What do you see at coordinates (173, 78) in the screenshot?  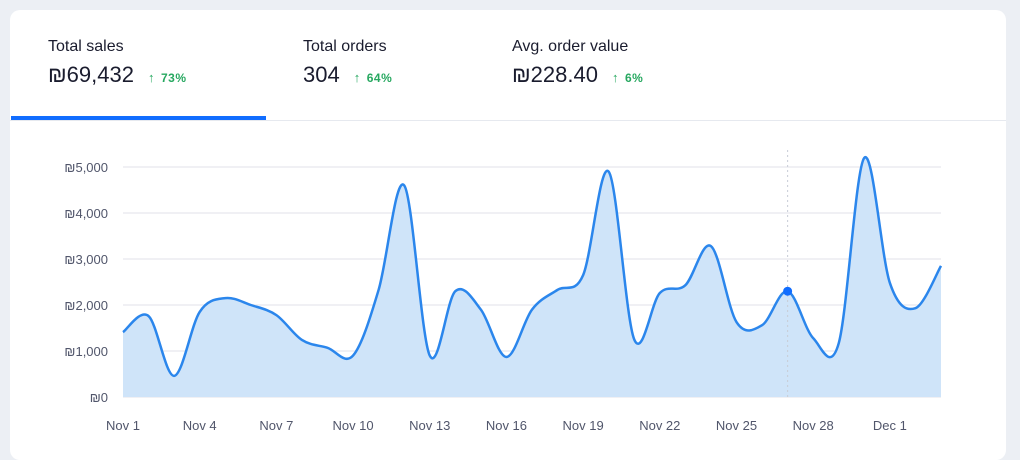 I see `change-value: 73%` at bounding box center [173, 78].